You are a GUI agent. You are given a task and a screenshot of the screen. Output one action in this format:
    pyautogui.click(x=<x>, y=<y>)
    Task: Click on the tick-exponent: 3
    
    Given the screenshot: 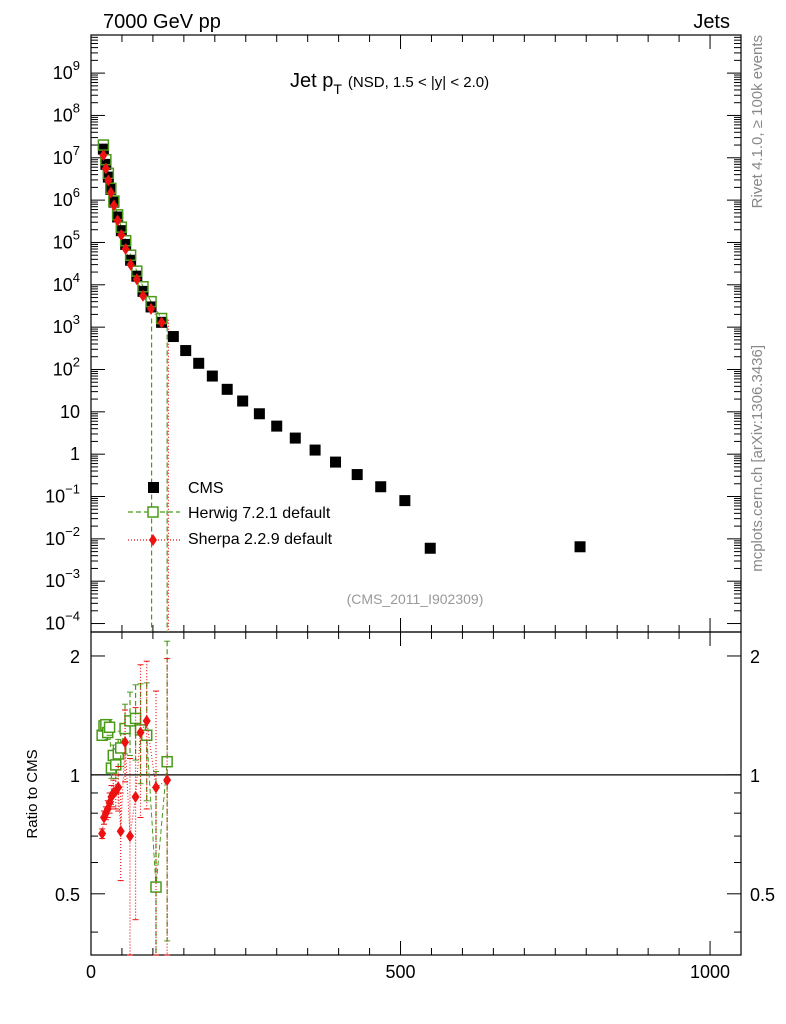 What is the action you would take?
    pyautogui.click(x=76, y=319)
    